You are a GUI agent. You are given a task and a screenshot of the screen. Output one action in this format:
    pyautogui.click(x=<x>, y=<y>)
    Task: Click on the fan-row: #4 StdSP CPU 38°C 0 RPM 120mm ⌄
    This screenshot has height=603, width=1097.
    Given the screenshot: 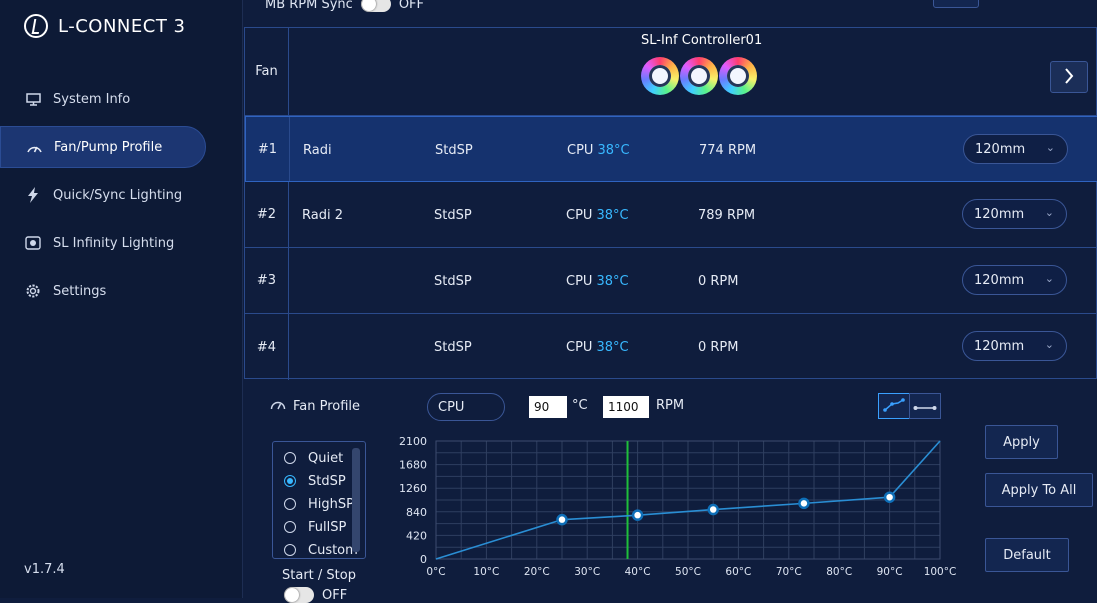 What is the action you would take?
    pyautogui.click(x=671, y=347)
    